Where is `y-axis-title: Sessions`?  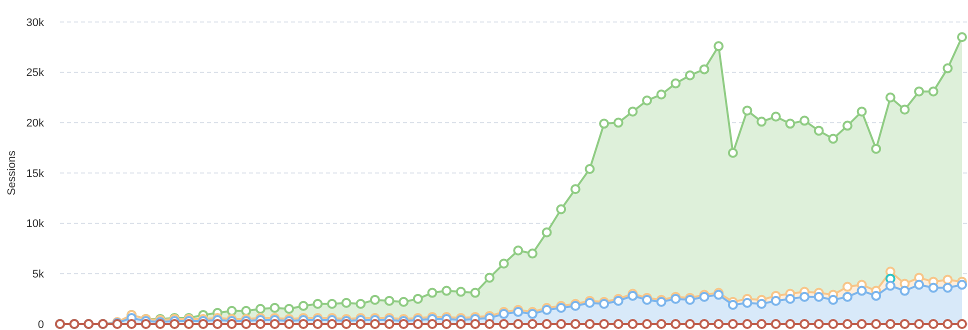
y-axis-title: Sessions is located at coordinates (12, 173).